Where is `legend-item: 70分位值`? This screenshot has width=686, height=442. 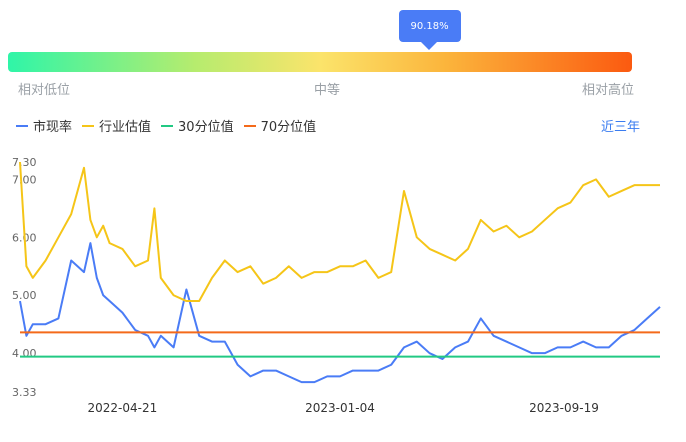 legend-item: 70分位值 is located at coordinates (280, 125).